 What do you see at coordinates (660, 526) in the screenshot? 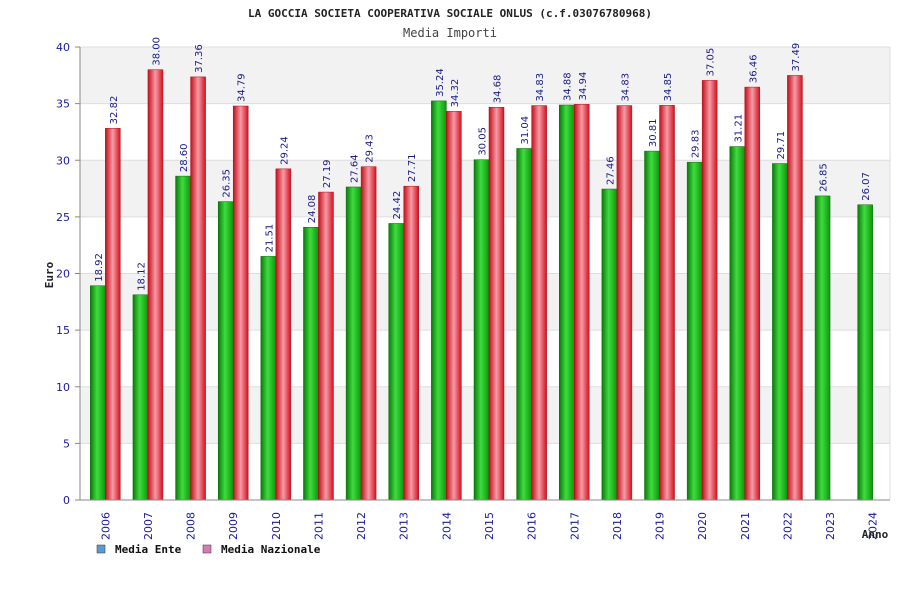
I see `x-tick-label: 2019` at bounding box center [660, 526].